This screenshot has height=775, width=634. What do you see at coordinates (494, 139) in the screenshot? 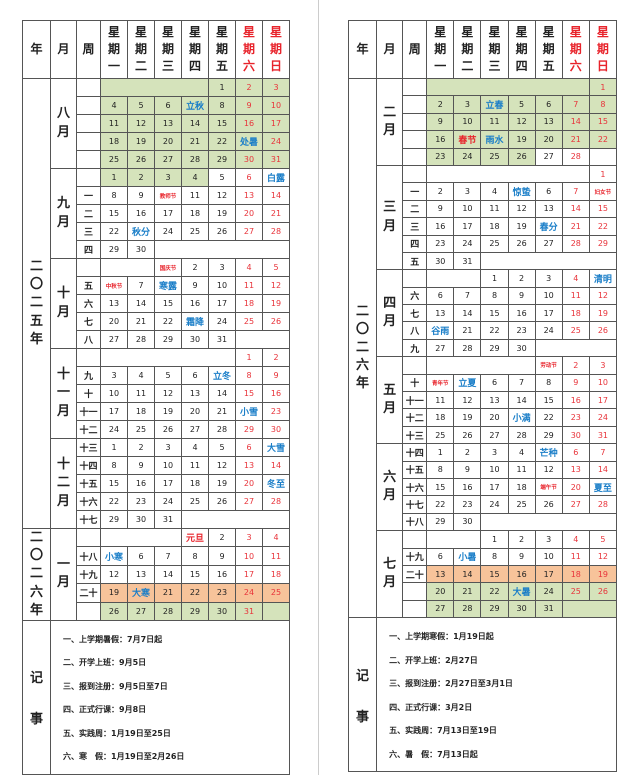
I see `solar-term-cell: 雨水` at bounding box center [494, 139].